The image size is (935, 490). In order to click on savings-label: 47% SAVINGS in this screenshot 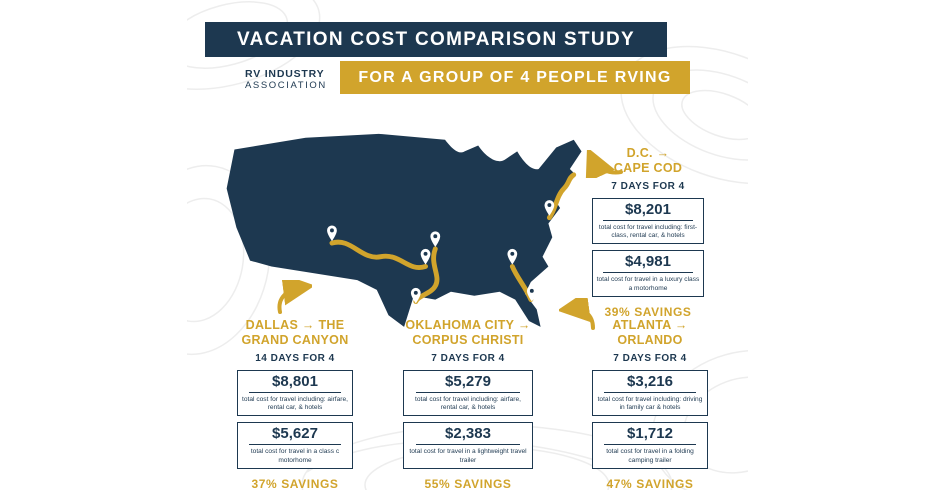, I will do `click(650, 483)`.